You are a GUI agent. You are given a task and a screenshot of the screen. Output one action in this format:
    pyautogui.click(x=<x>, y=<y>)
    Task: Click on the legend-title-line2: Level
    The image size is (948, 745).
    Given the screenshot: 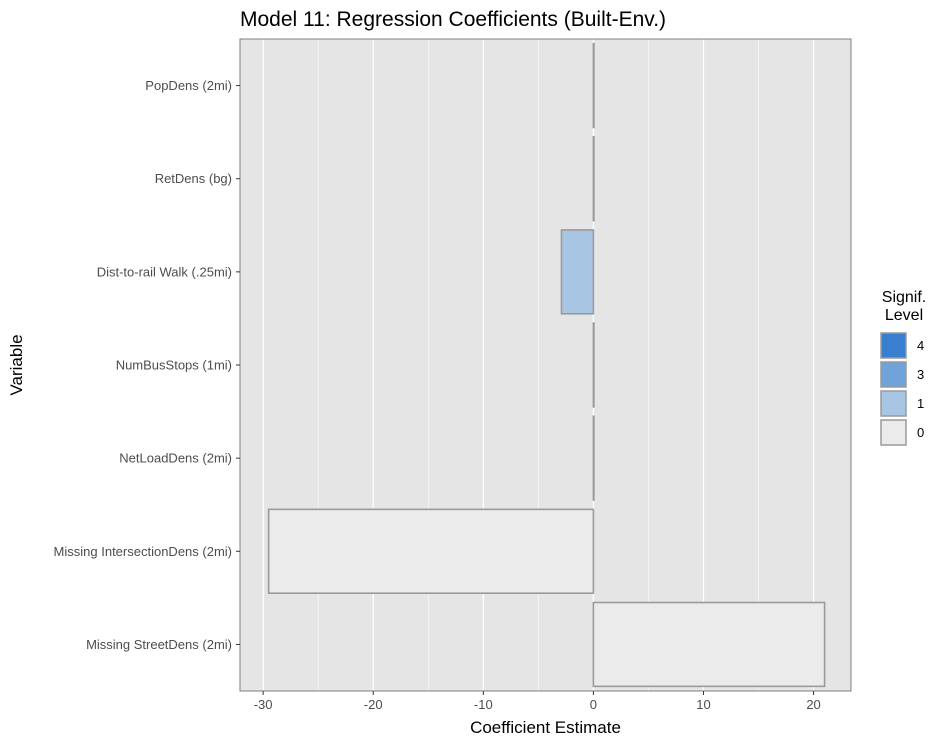 What is the action you would take?
    pyautogui.click(x=904, y=315)
    